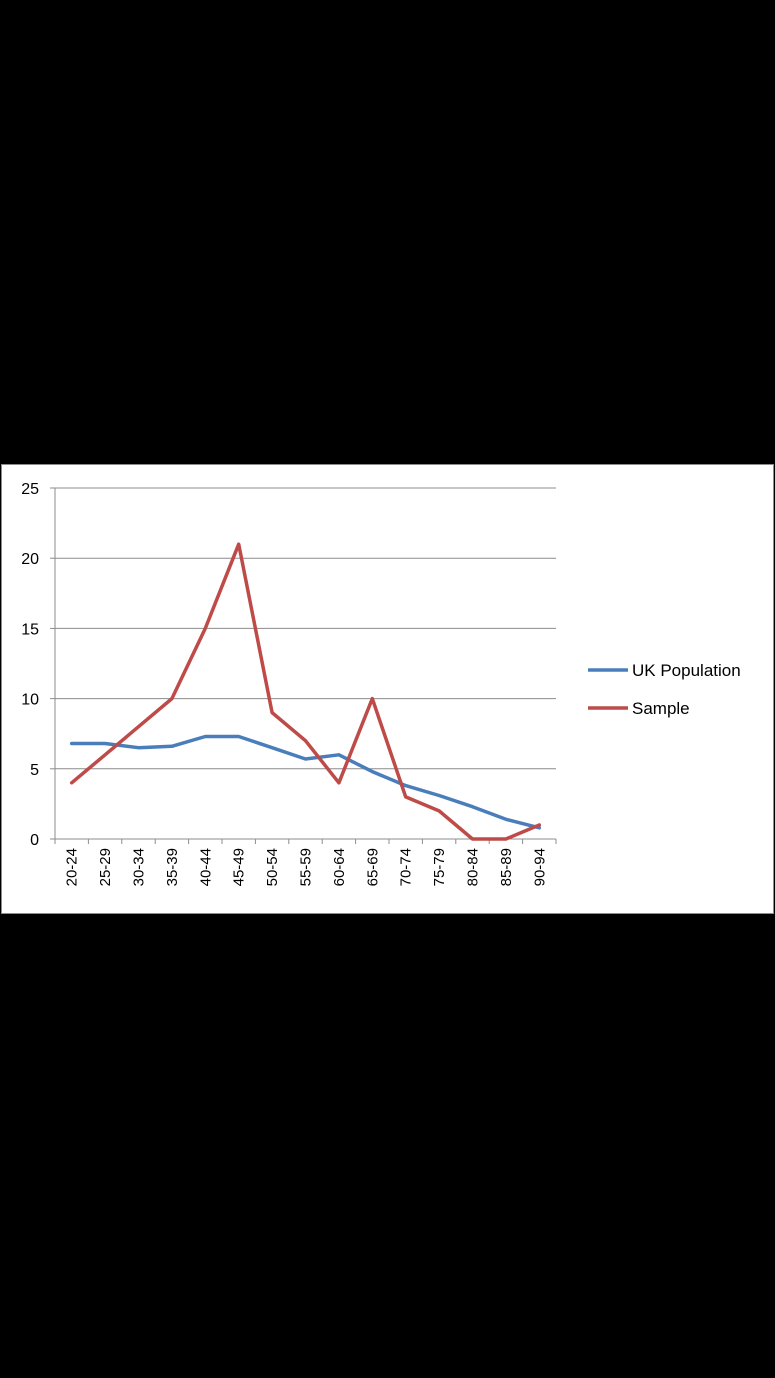 Image resolution: width=775 pixels, height=1378 pixels. What do you see at coordinates (539, 867) in the screenshot?
I see `x-tick-label: 90-94` at bounding box center [539, 867].